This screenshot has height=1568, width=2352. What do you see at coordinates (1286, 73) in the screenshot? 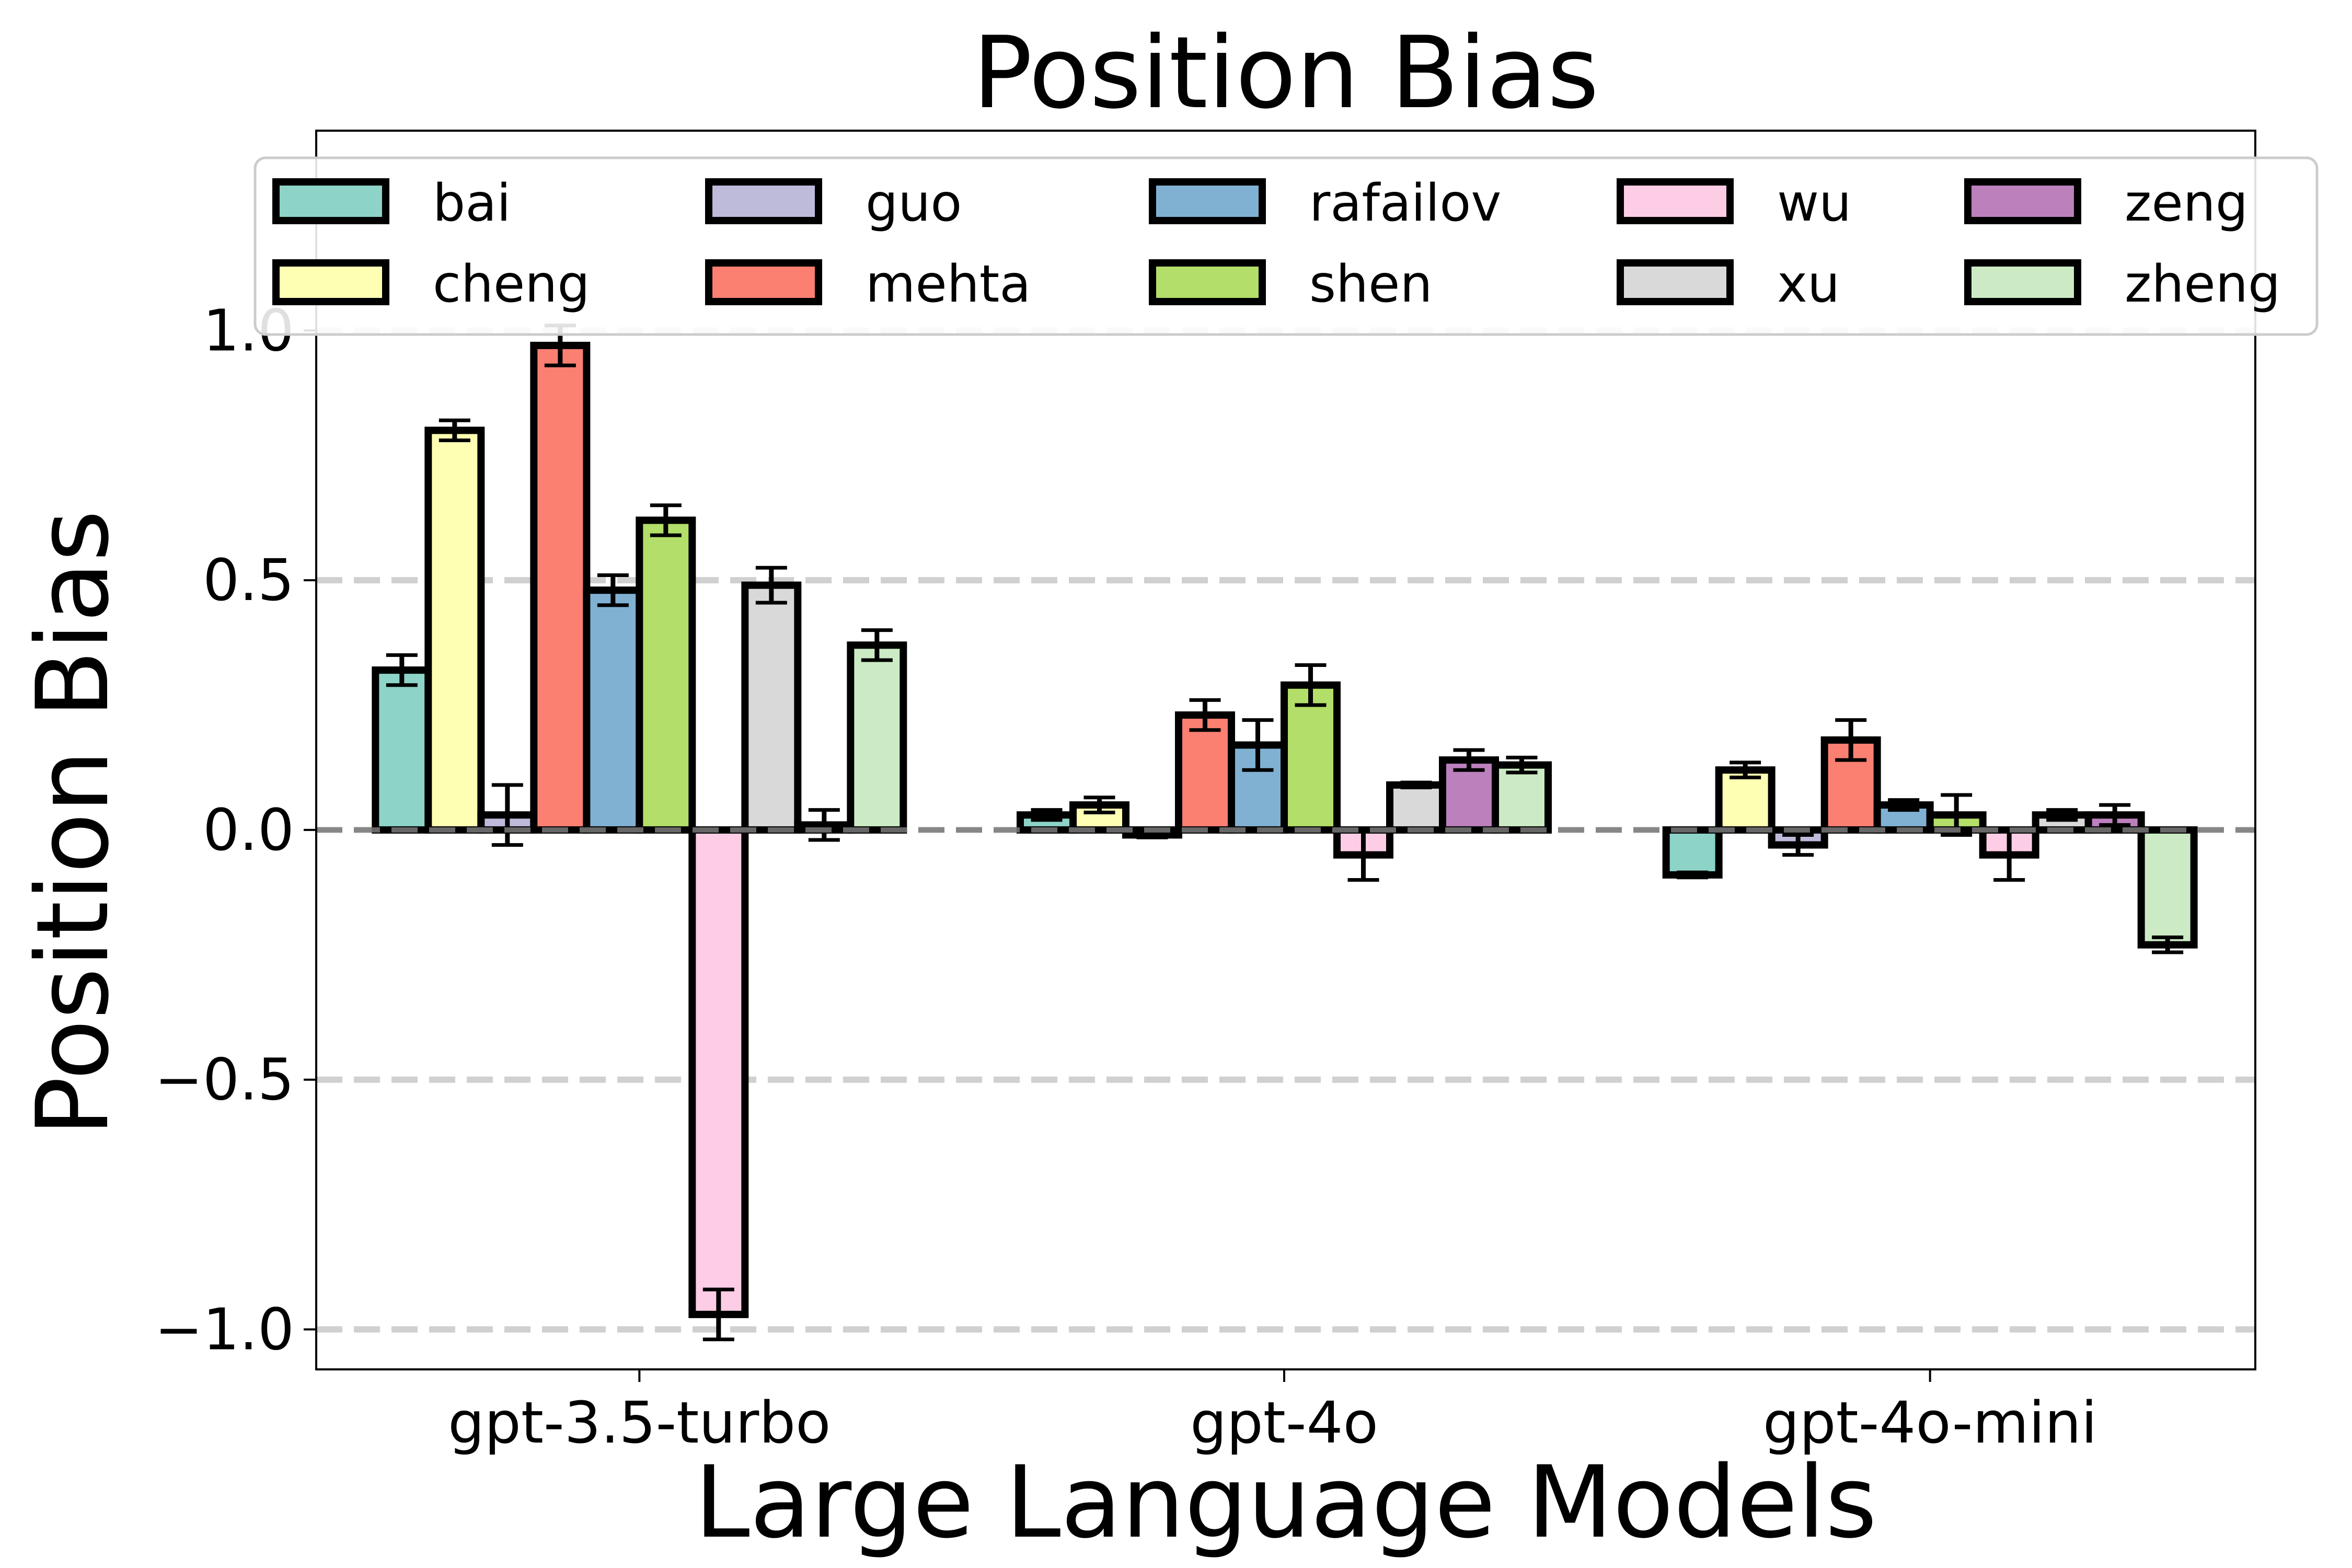
I see `chart-title: Position Bias` at bounding box center [1286, 73].